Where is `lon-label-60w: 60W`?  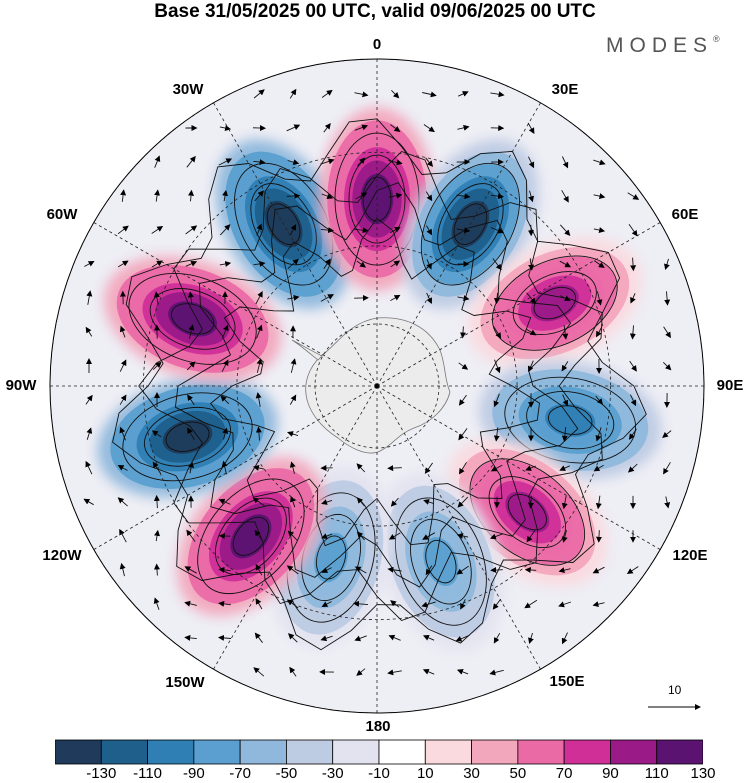 lon-label-60w: 60W is located at coordinates (62, 214).